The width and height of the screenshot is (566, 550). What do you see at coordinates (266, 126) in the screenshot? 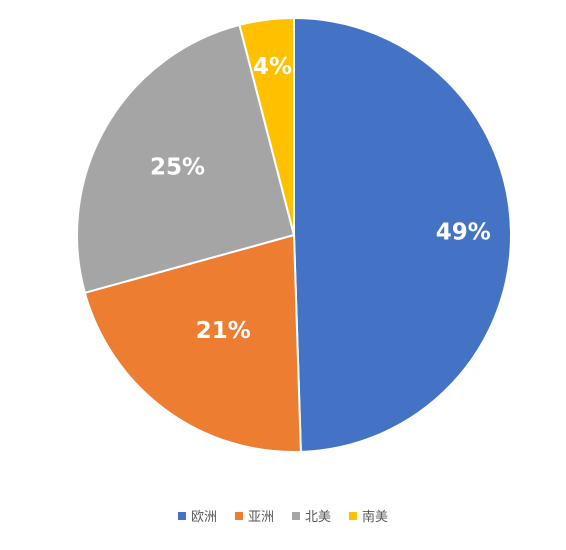
I see `pie-slice-south-america` at bounding box center [266, 126].